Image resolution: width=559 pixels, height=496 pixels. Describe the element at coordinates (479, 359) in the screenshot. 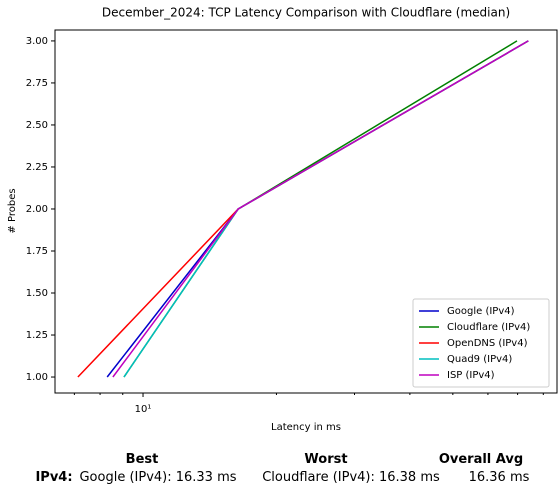

I see `legend-label: Quad9 (IPv4)` at that location.